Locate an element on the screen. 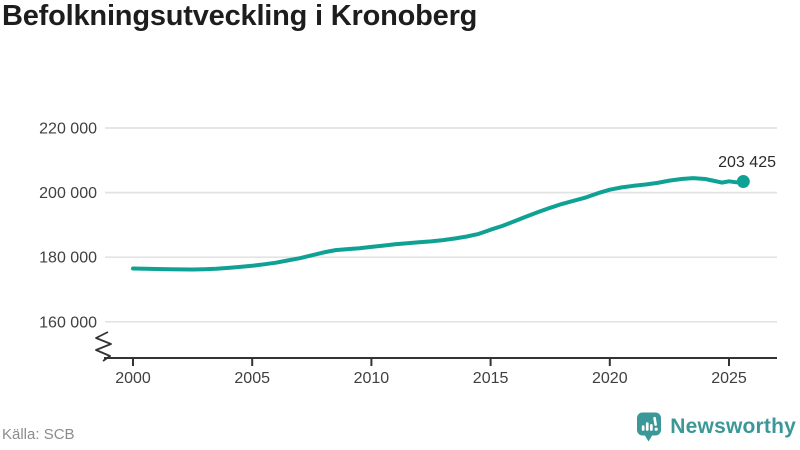 The image size is (800, 450). y-axis-tick-label: 180 000 is located at coordinates (68, 258).